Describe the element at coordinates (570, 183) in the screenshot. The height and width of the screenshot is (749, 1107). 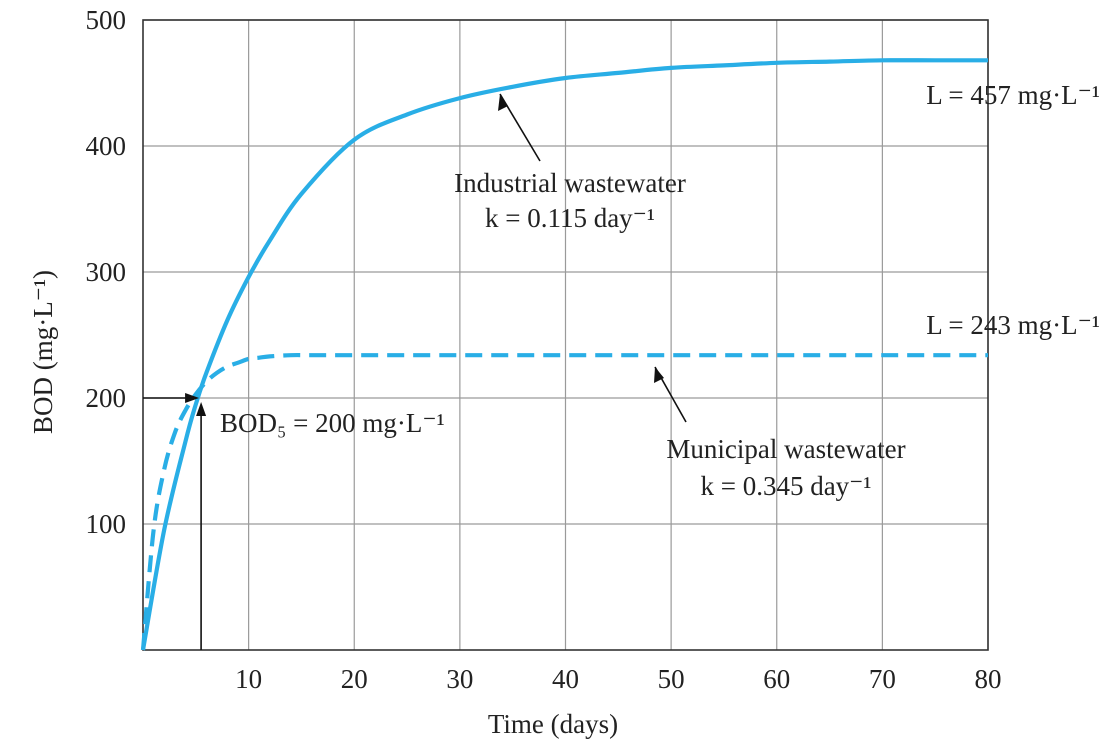
I see `industrial-label: Industrial wastewater` at that location.